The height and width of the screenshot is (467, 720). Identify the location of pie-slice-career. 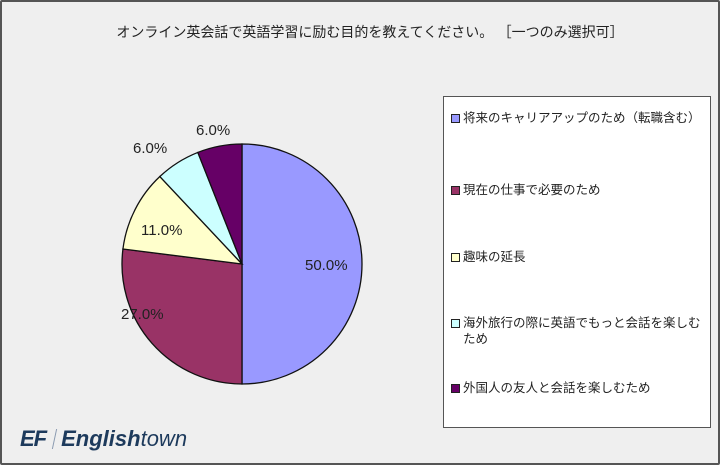
(302, 264).